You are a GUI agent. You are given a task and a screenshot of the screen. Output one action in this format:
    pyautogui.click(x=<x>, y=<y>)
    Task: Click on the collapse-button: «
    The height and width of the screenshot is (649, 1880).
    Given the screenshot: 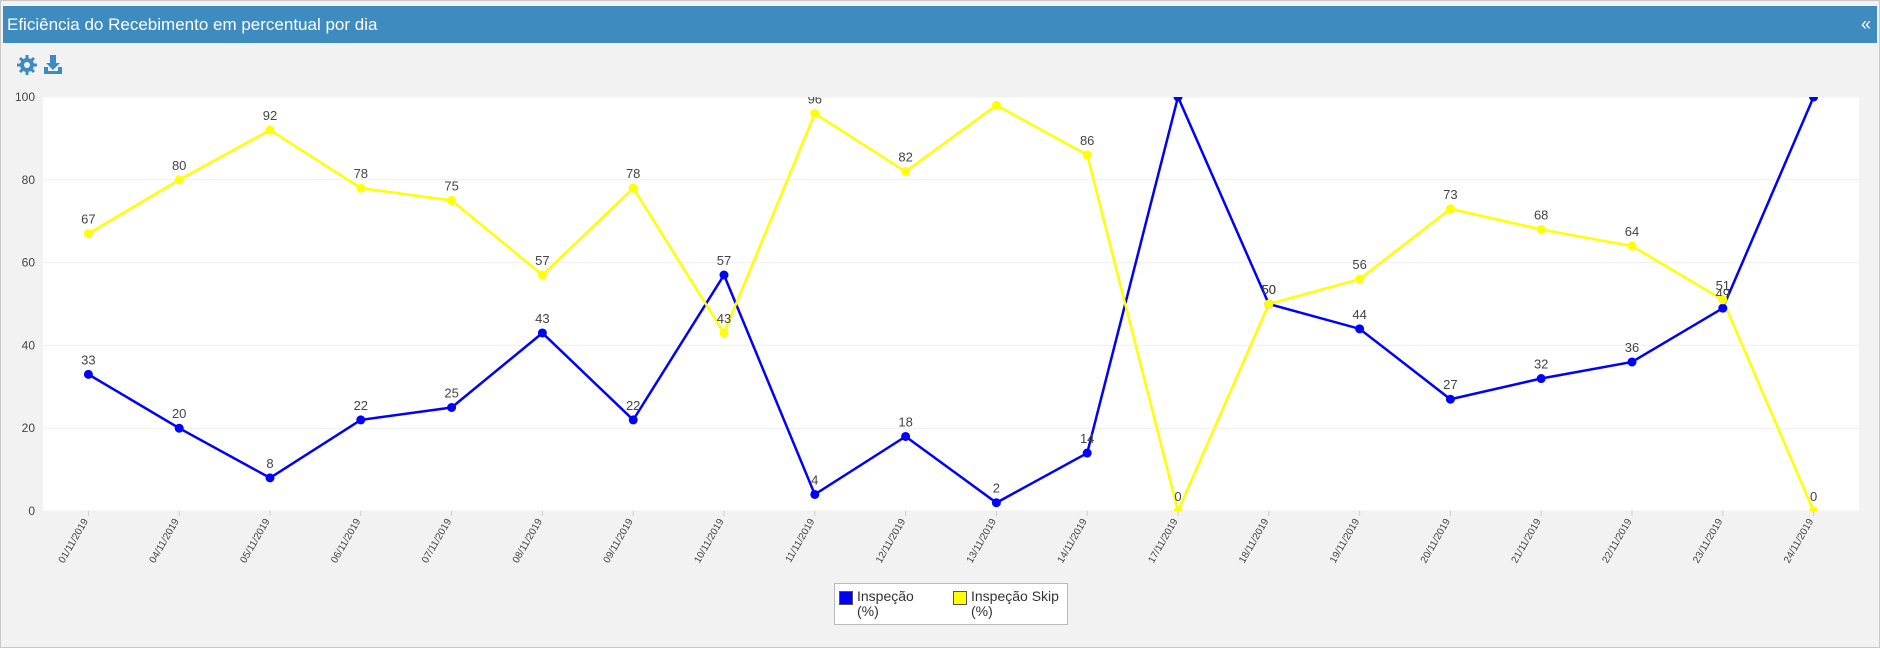 What is the action you would take?
    pyautogui.click(x=1865, y=24)
    